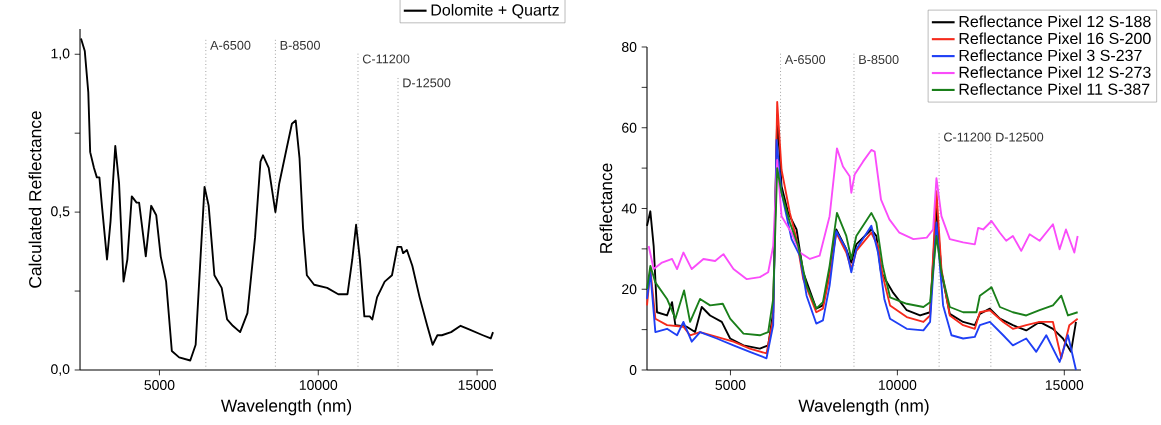 The image size is (1161, 425). I want to click on y-tick-label: 0,5, so click(60, 212).